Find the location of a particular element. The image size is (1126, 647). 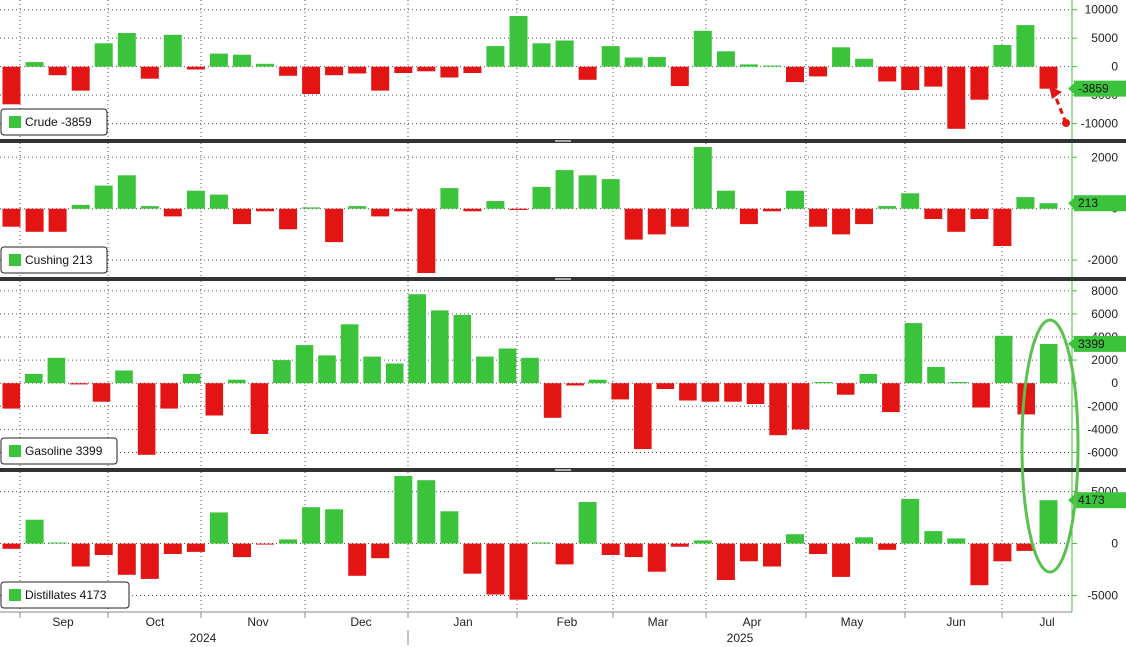

highlight-ellipse is located at coordinates (1050, 446).